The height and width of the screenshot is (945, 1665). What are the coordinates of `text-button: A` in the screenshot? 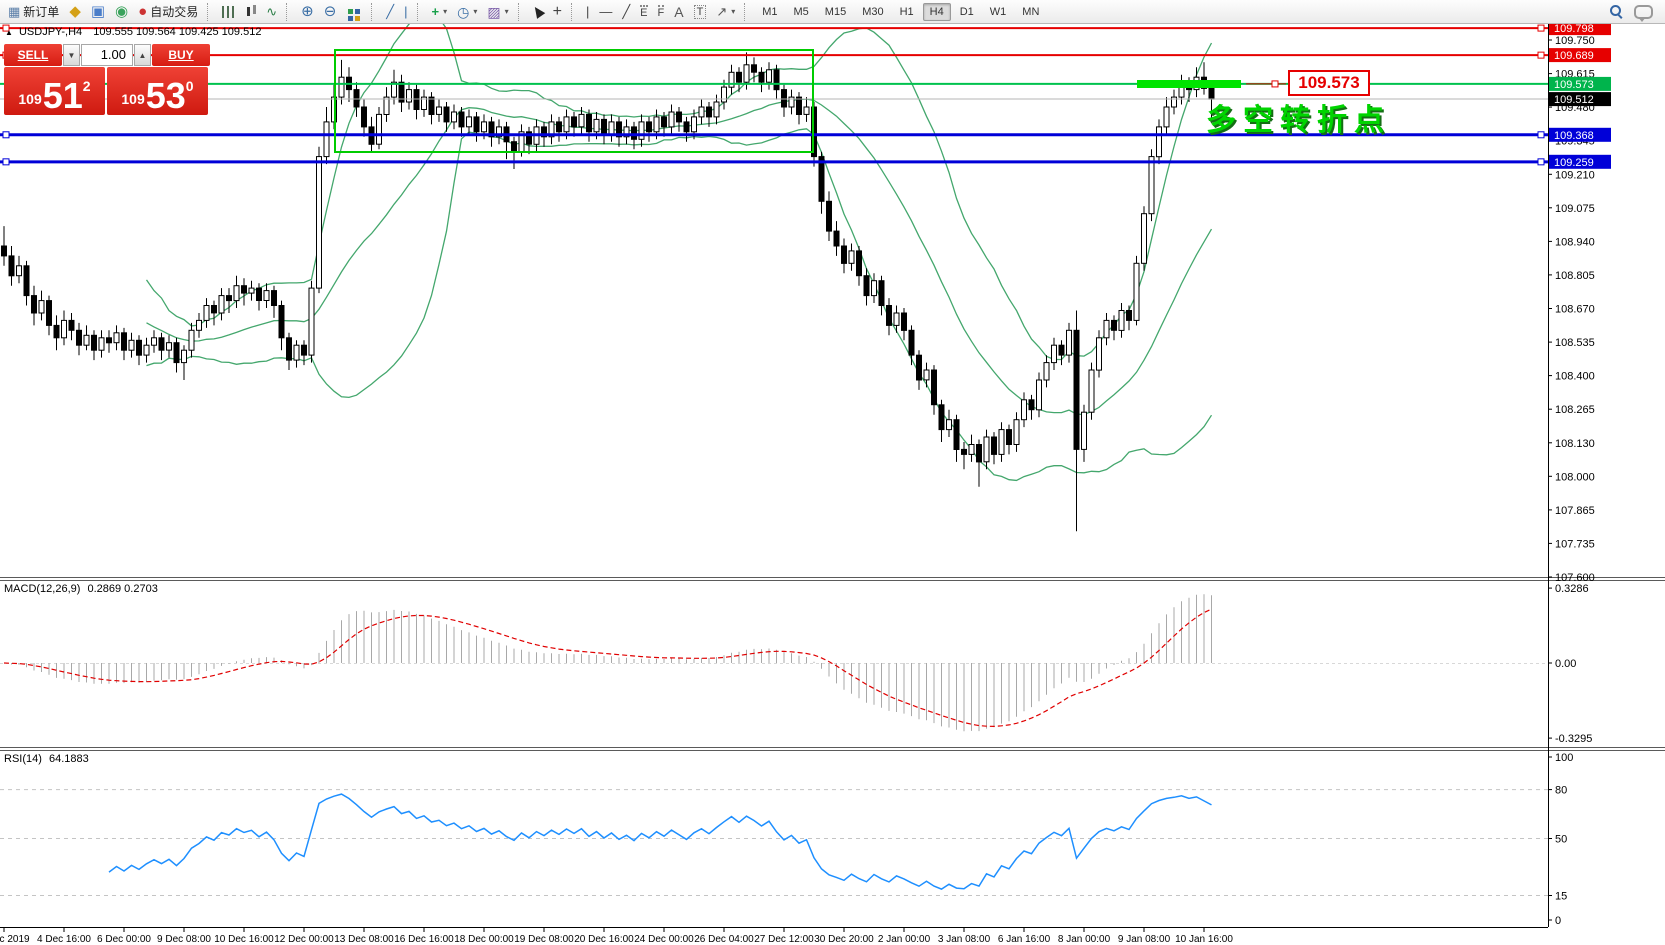 It's located at (678, 12).